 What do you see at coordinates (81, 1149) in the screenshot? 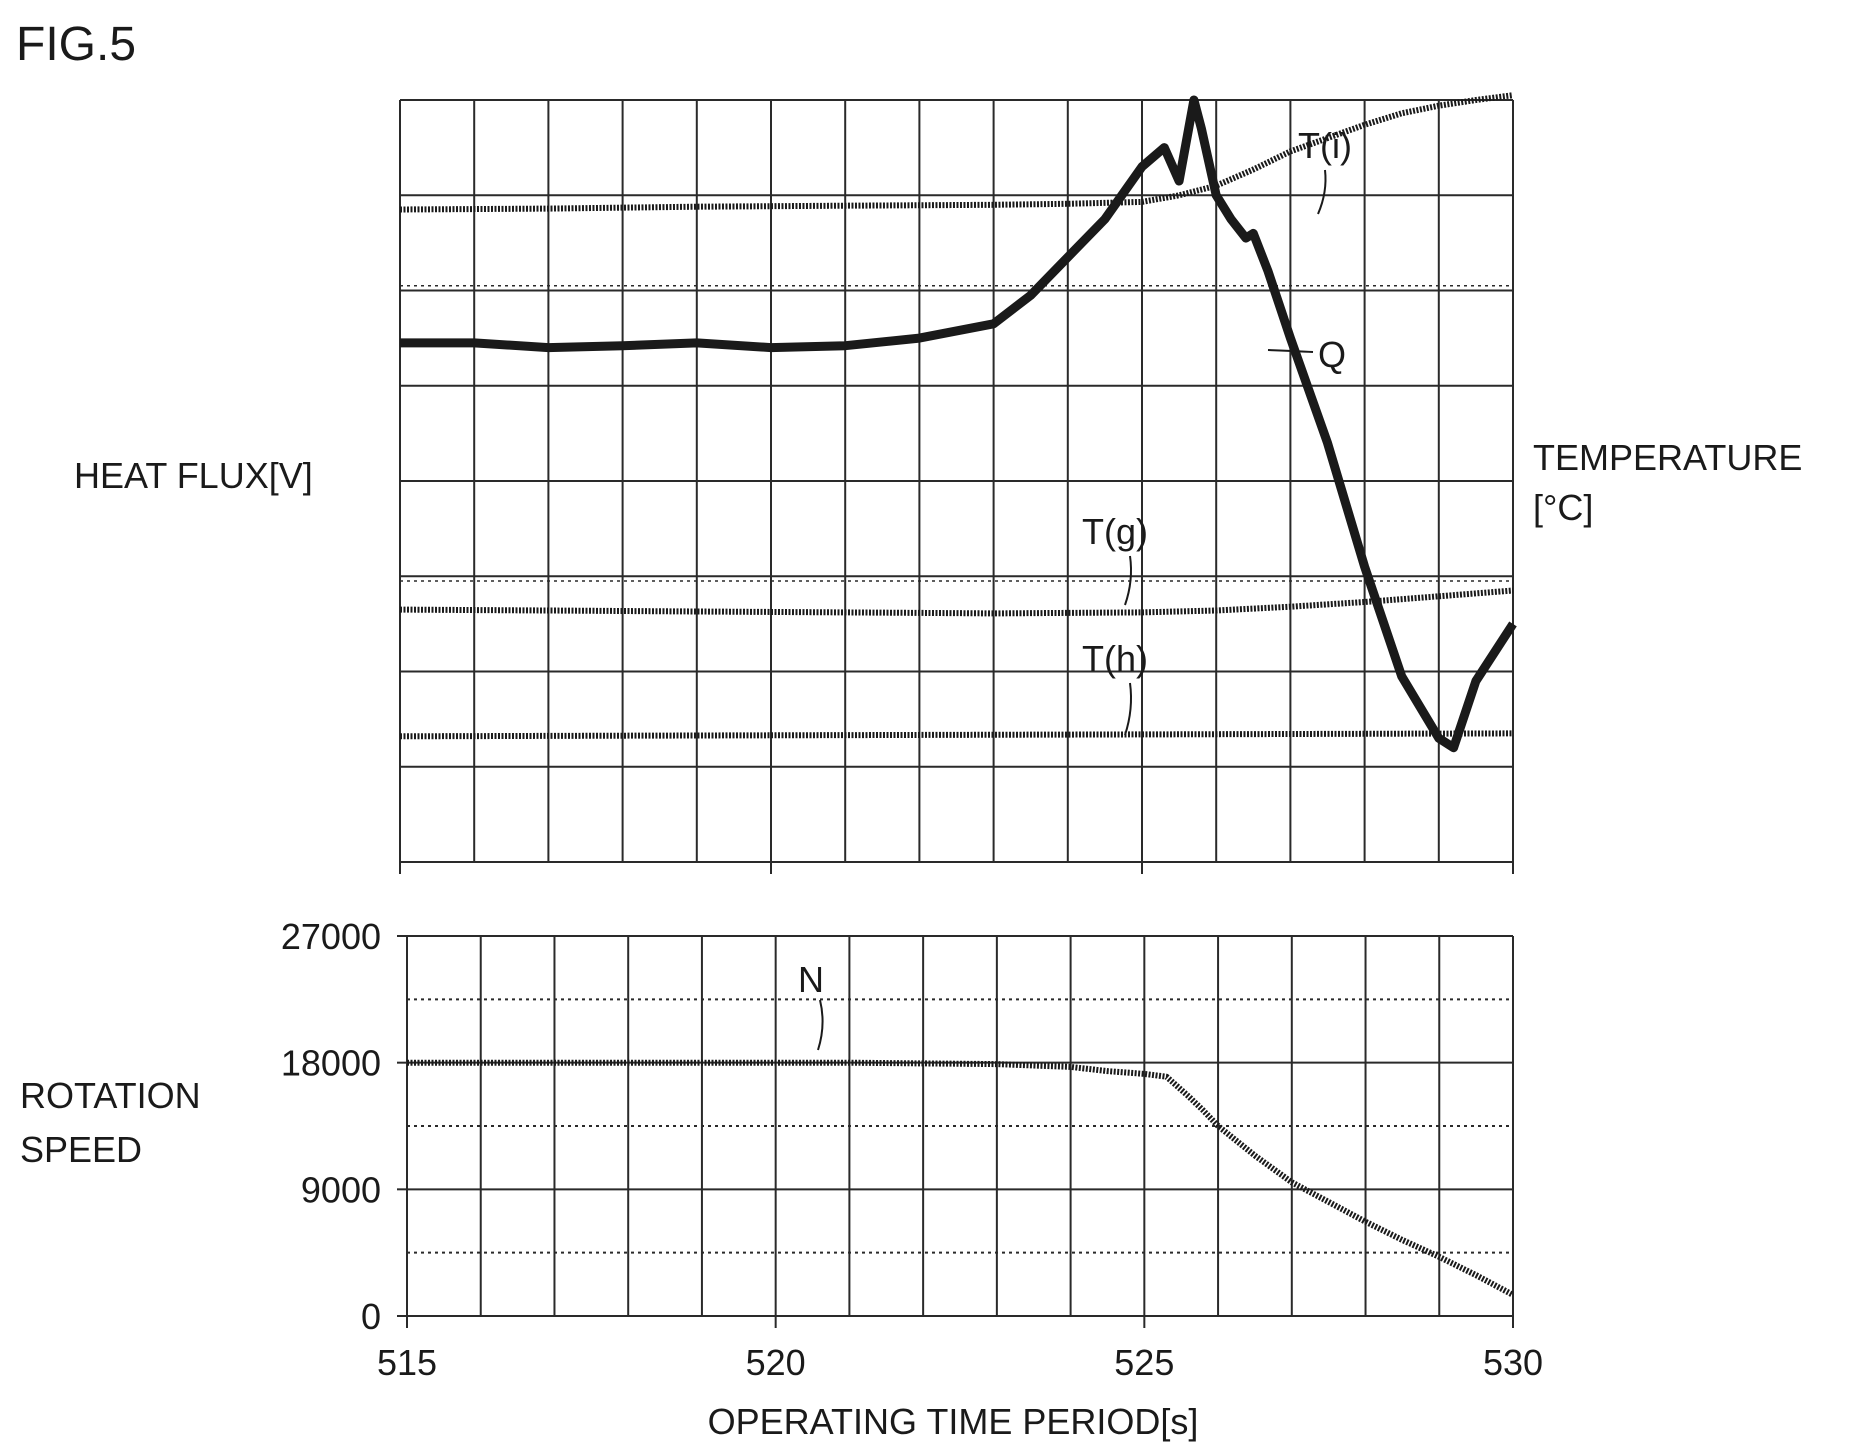
I see `rotation-speed-axis-label-line2: SPEED` at bounding box center [81, 1149].